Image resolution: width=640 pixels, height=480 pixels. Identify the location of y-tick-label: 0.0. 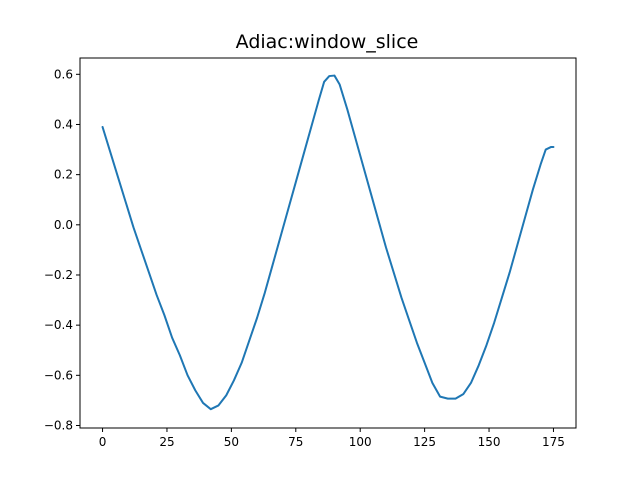
(63, 225).